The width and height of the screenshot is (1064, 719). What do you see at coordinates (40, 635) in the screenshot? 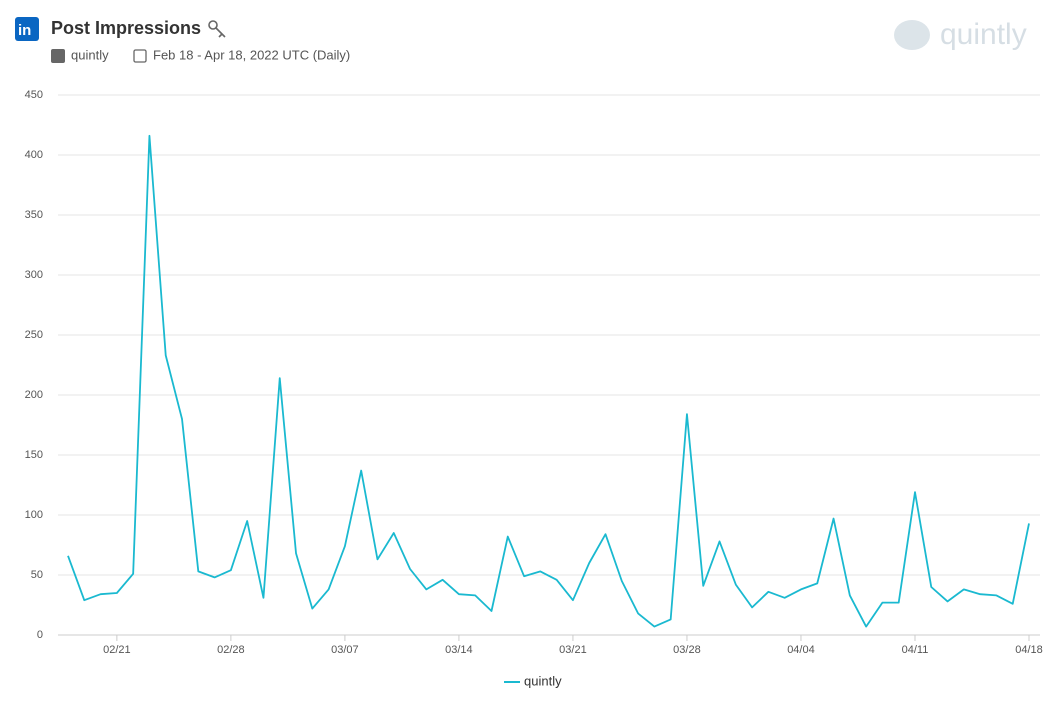
I see `y-tick-label: 0` at bounding box center [40, 635].